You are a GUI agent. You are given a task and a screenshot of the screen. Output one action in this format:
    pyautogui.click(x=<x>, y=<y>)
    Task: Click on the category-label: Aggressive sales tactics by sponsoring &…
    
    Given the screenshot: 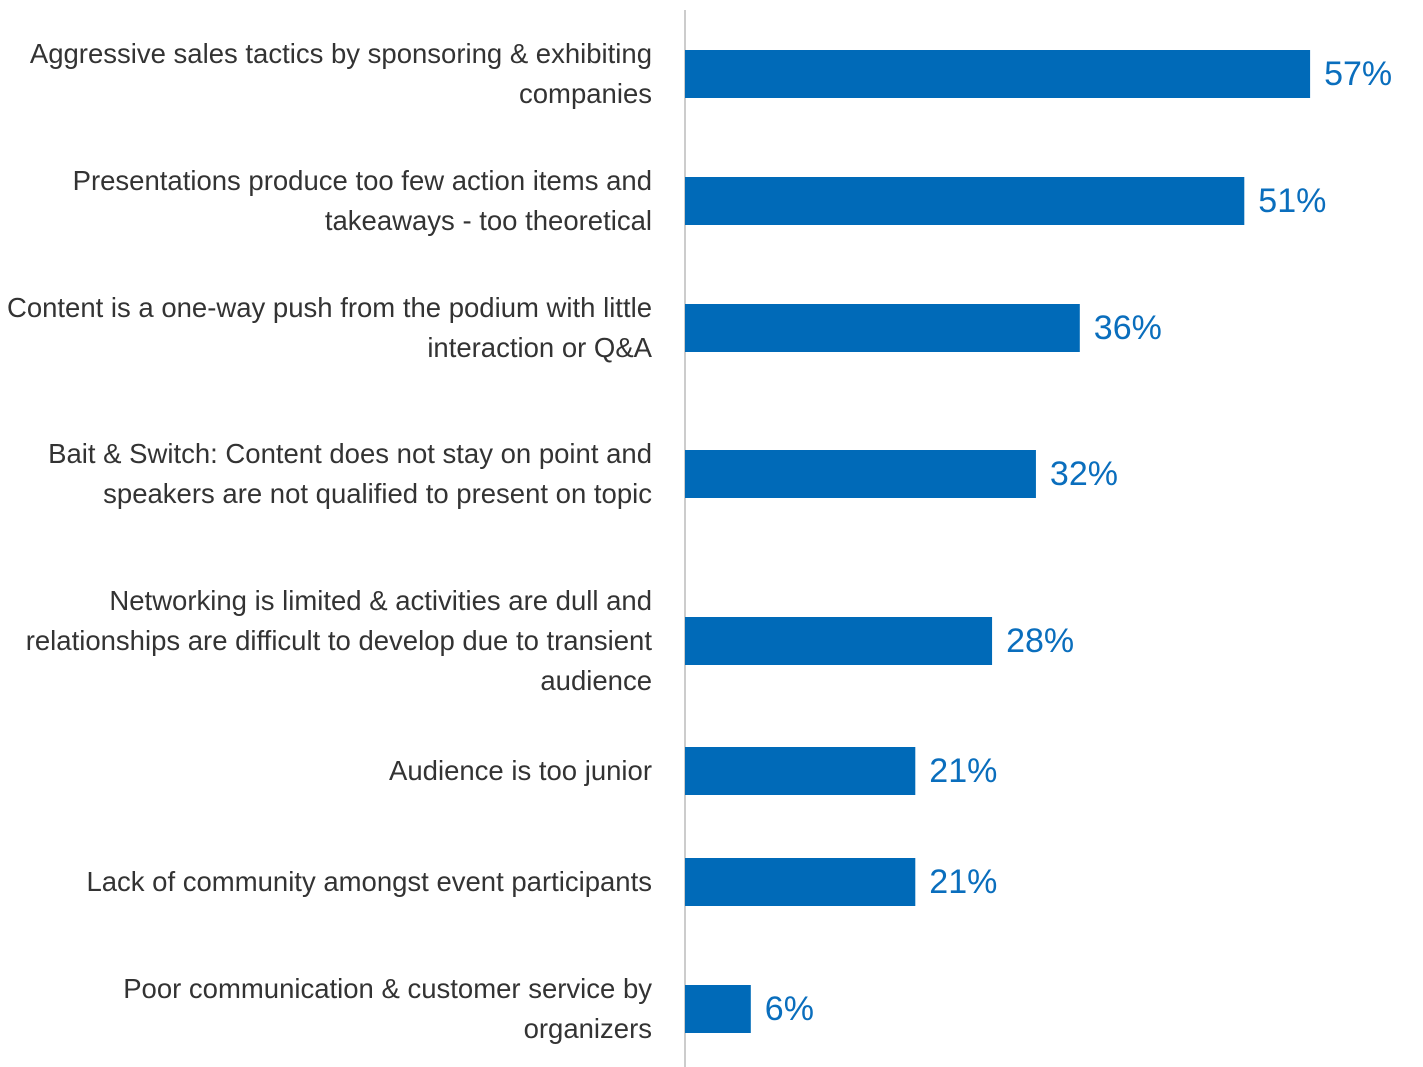 What is the action you would take?
    pyautogui.click(x=340, y=73)
    